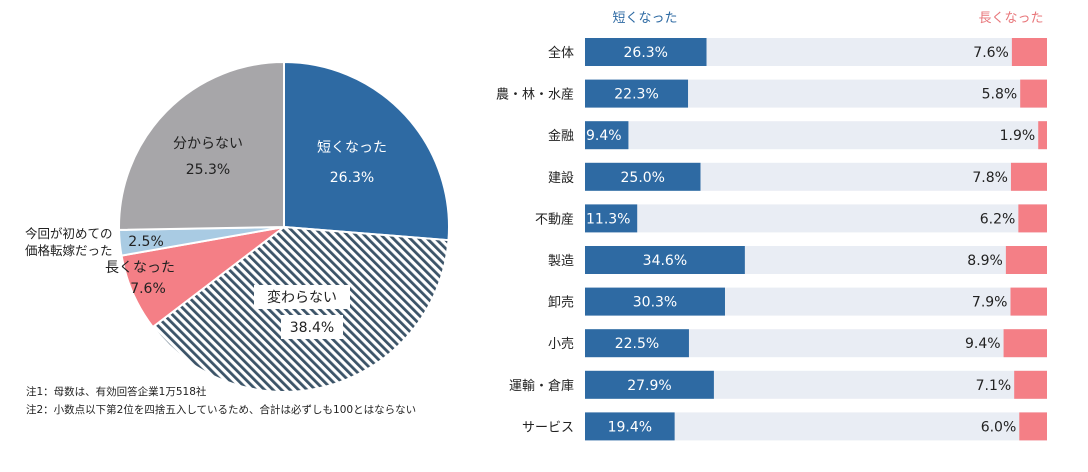  I want to click on value-label-short: 22.3%, so click(636, 95).